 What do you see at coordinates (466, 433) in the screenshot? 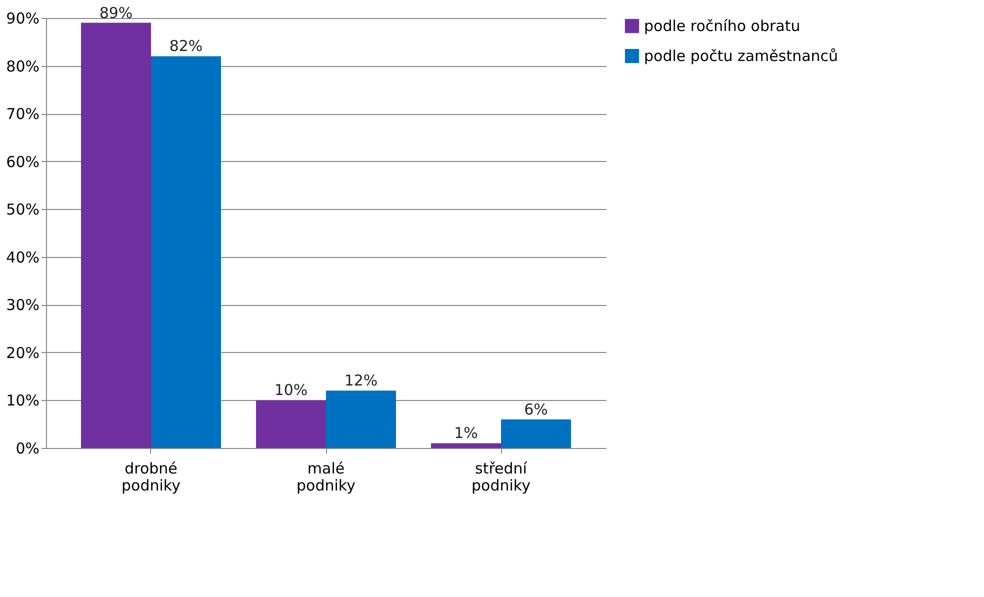
I see `data-label: 1%` at bounding box center [466, 433].